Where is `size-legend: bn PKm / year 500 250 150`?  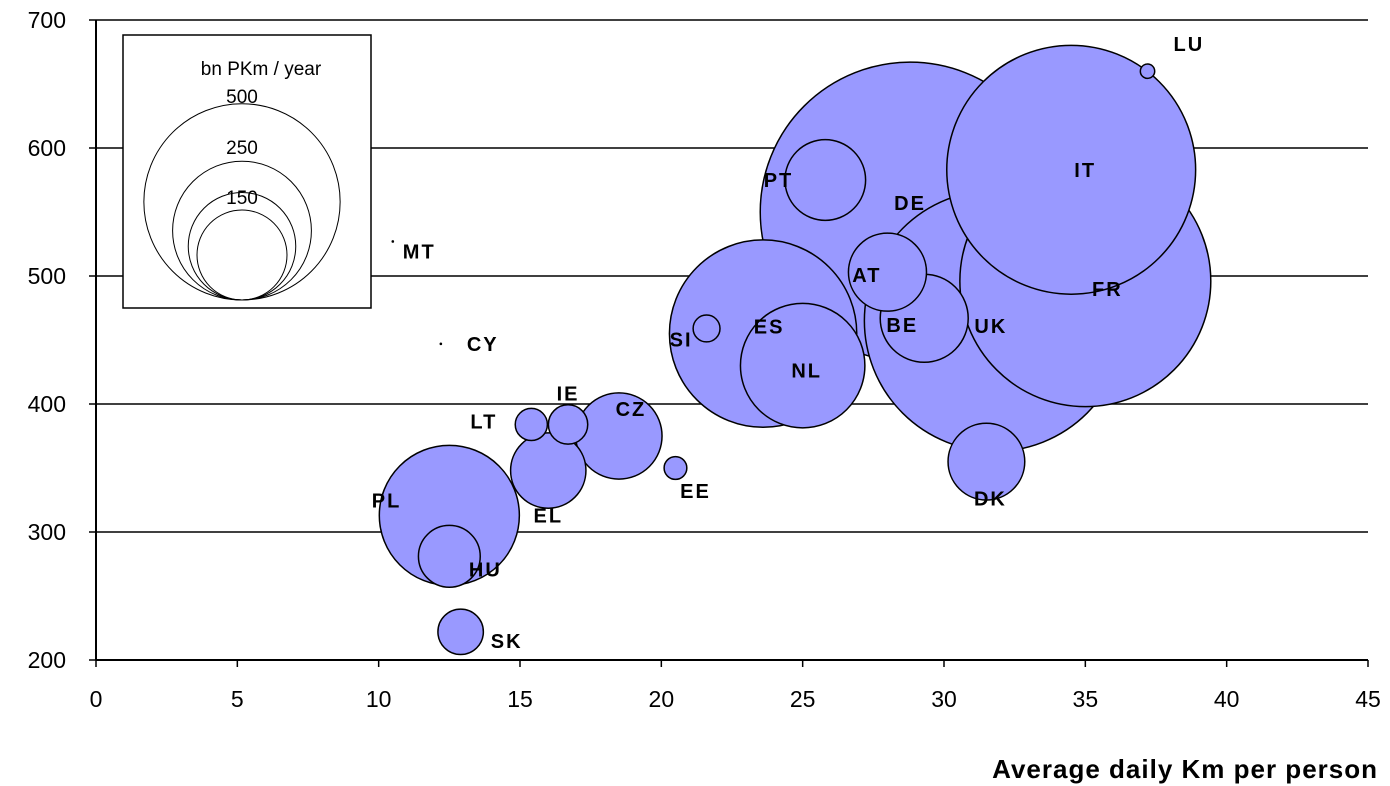
size-legend: bn PKm / year 500 250 150 is located at coordinates (247, 171).